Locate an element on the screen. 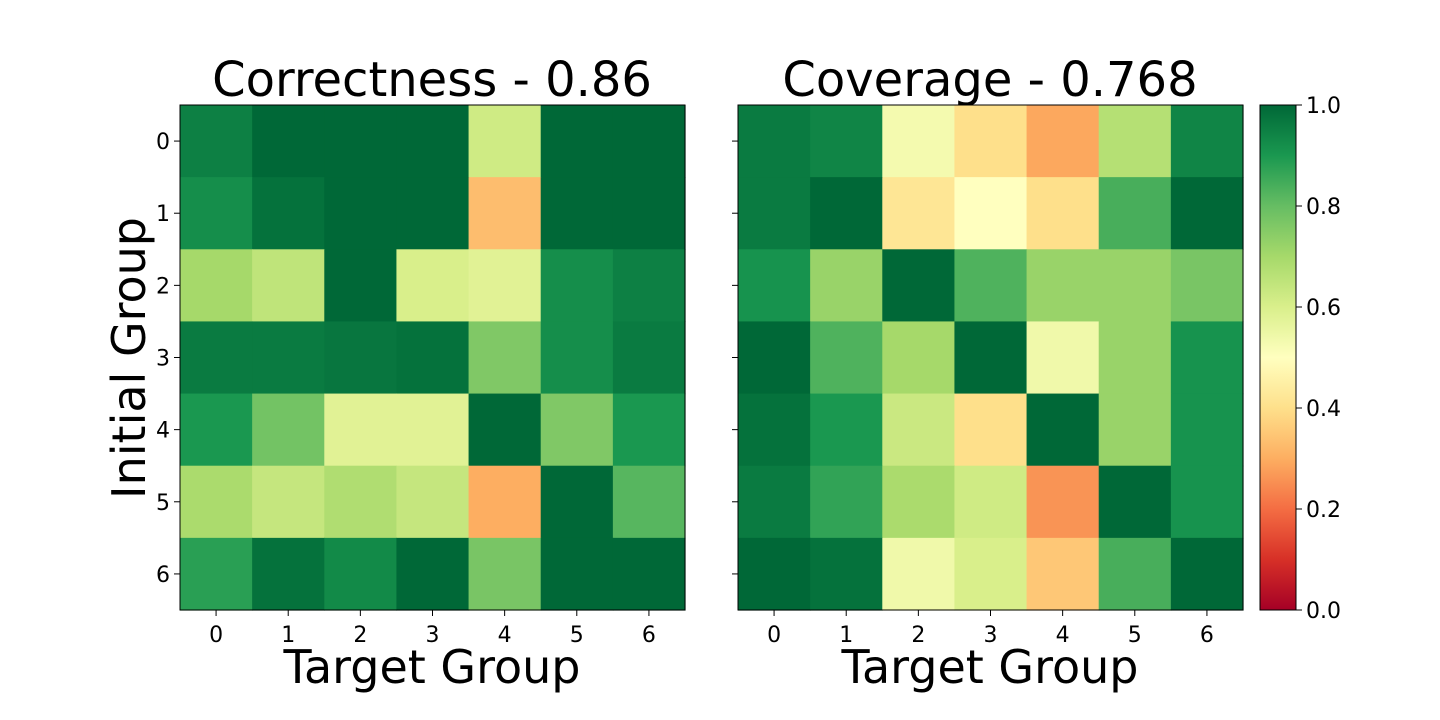 The image size is (1440, 720). coverage-x-label: Target Group is located at coordinates (990, 667).